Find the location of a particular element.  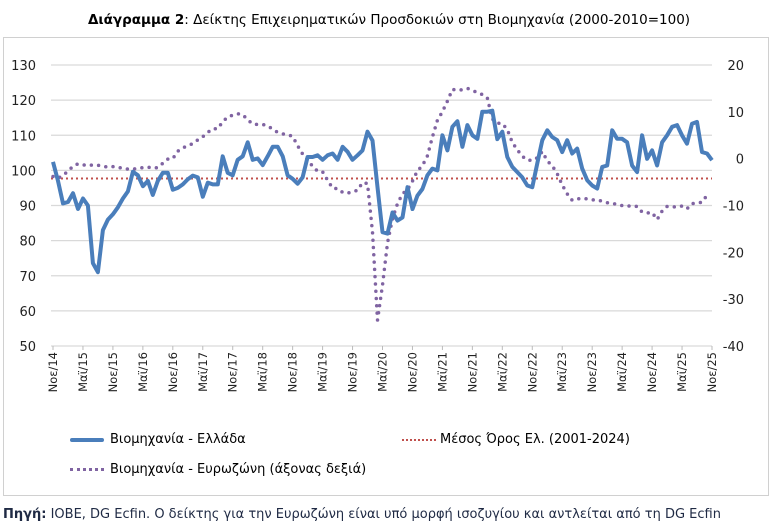

y-left-tick-label: 110 is located at coordinates (23, 136).